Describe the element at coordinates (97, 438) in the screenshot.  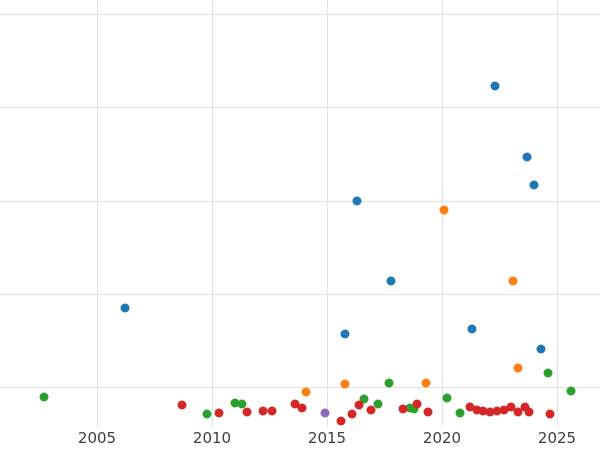
I see `x-axis-tick-label: 2005` at that location.